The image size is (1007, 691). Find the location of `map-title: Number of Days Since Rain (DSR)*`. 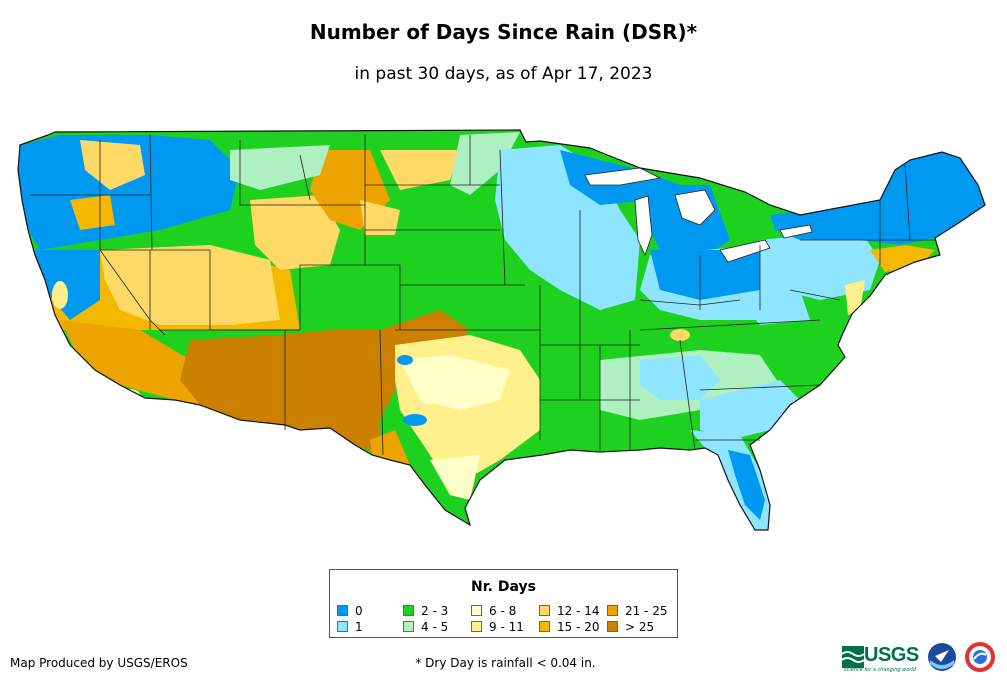

map-title: Number of Days Since Rain (DSR)* is located at coordinates (503, 32).